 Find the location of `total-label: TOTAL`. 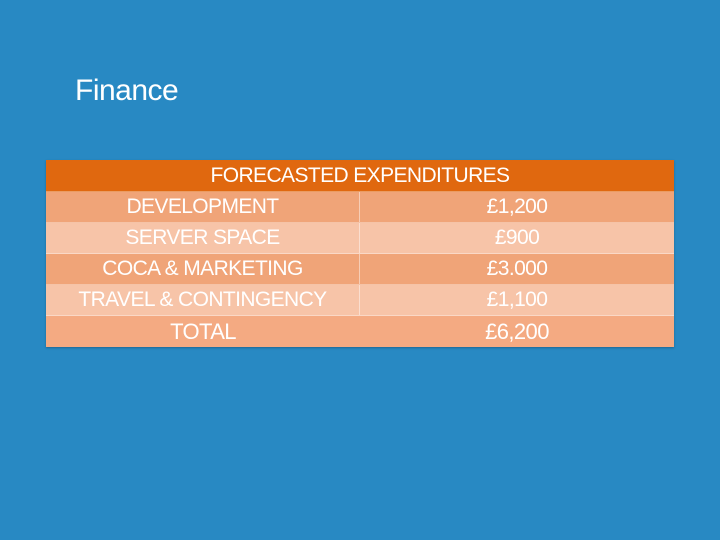

total-label: TOTAL is located at coordinates (203, 331).